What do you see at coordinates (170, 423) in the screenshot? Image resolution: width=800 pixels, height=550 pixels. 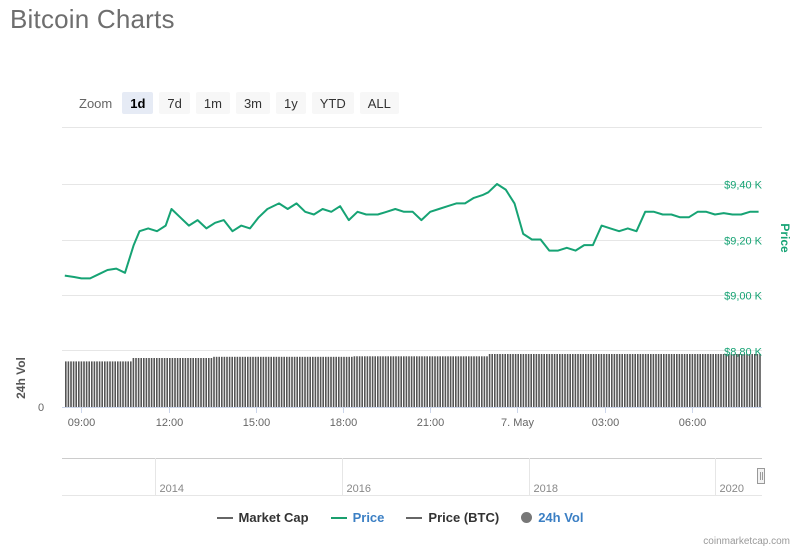 I see `x-tick-label: 12:00` at bounding box center [170, 423].